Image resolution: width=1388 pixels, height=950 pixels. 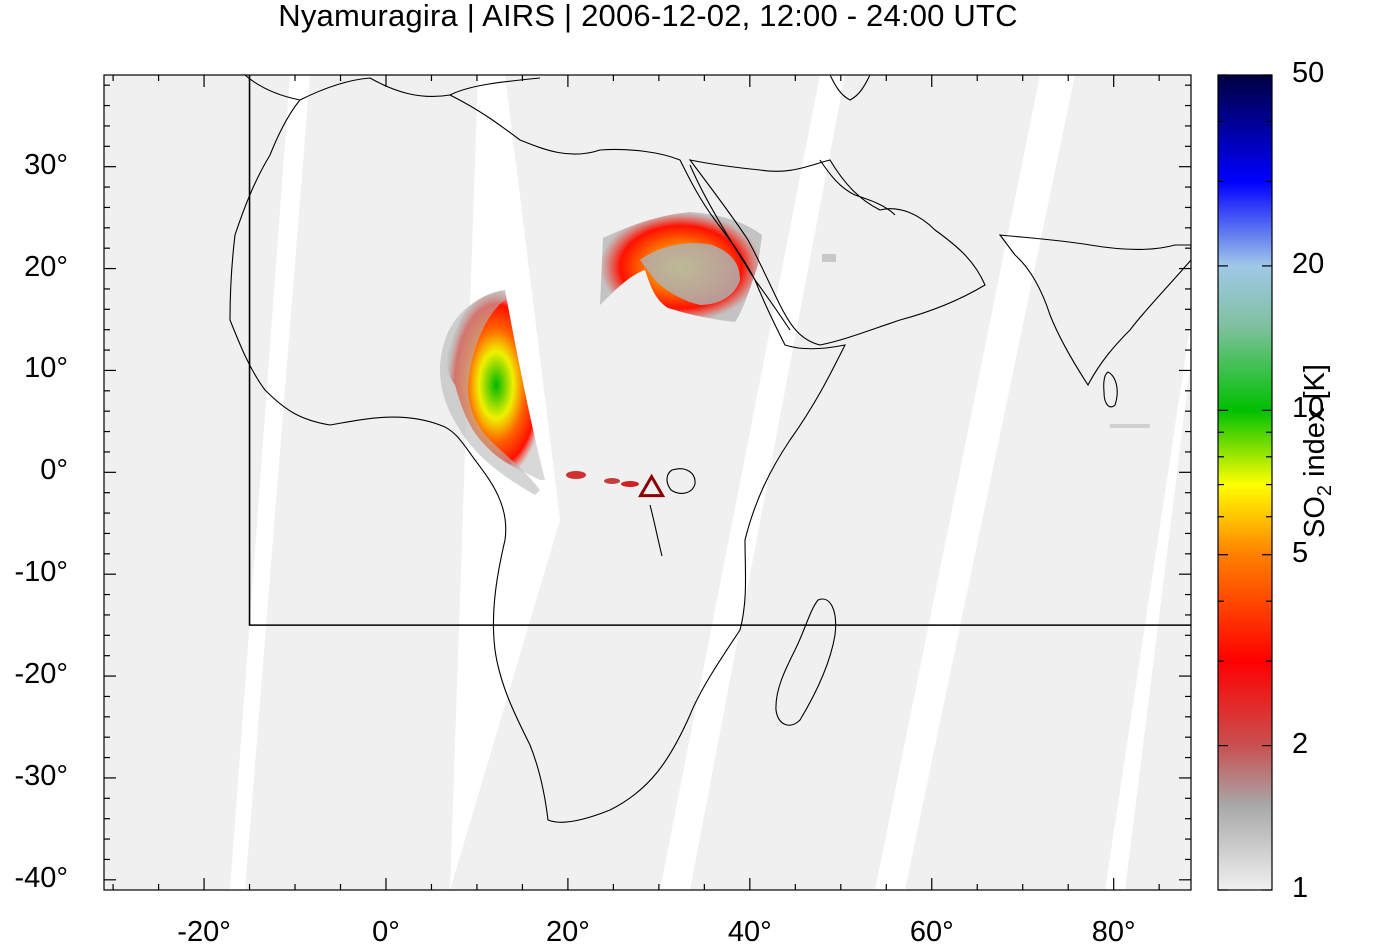 I want to click on lon-tick-label: 0°, so click(x=386, y=932).